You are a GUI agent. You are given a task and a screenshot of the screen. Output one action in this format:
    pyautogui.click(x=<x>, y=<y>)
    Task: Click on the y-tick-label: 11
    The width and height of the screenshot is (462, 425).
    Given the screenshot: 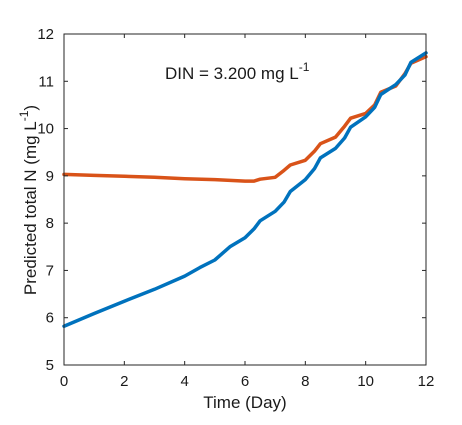 What is the action you would take?
    pyautogui.click(x=46, y=81)
    